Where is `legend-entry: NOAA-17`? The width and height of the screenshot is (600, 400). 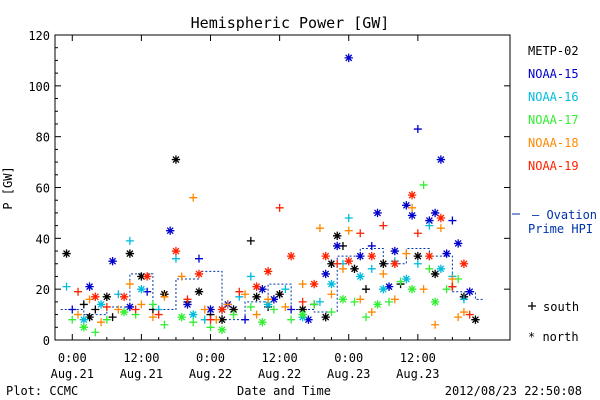 legend-entry: NOAA-17 is located at coordinates (553, 120).